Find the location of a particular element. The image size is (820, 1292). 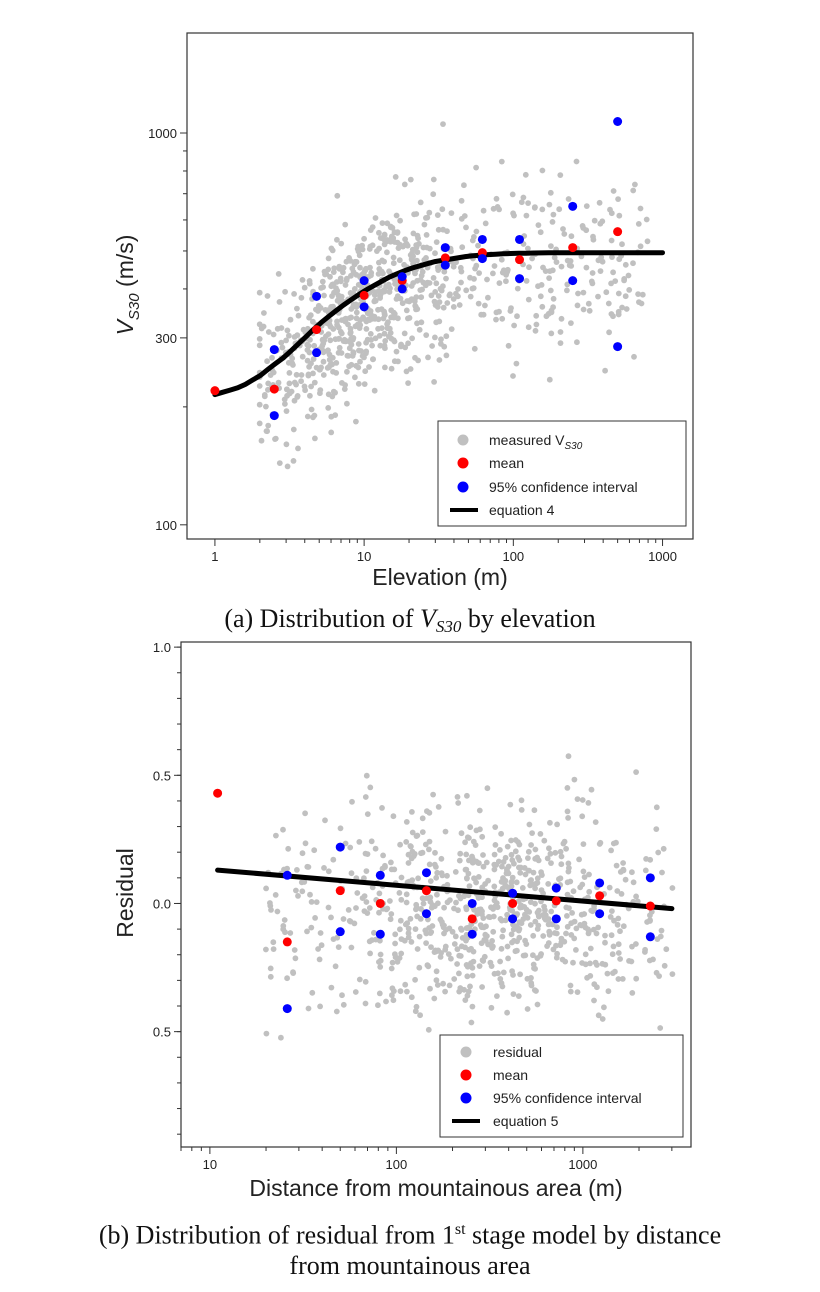

chart-b-mean-point is located at coordinates (218, 793).